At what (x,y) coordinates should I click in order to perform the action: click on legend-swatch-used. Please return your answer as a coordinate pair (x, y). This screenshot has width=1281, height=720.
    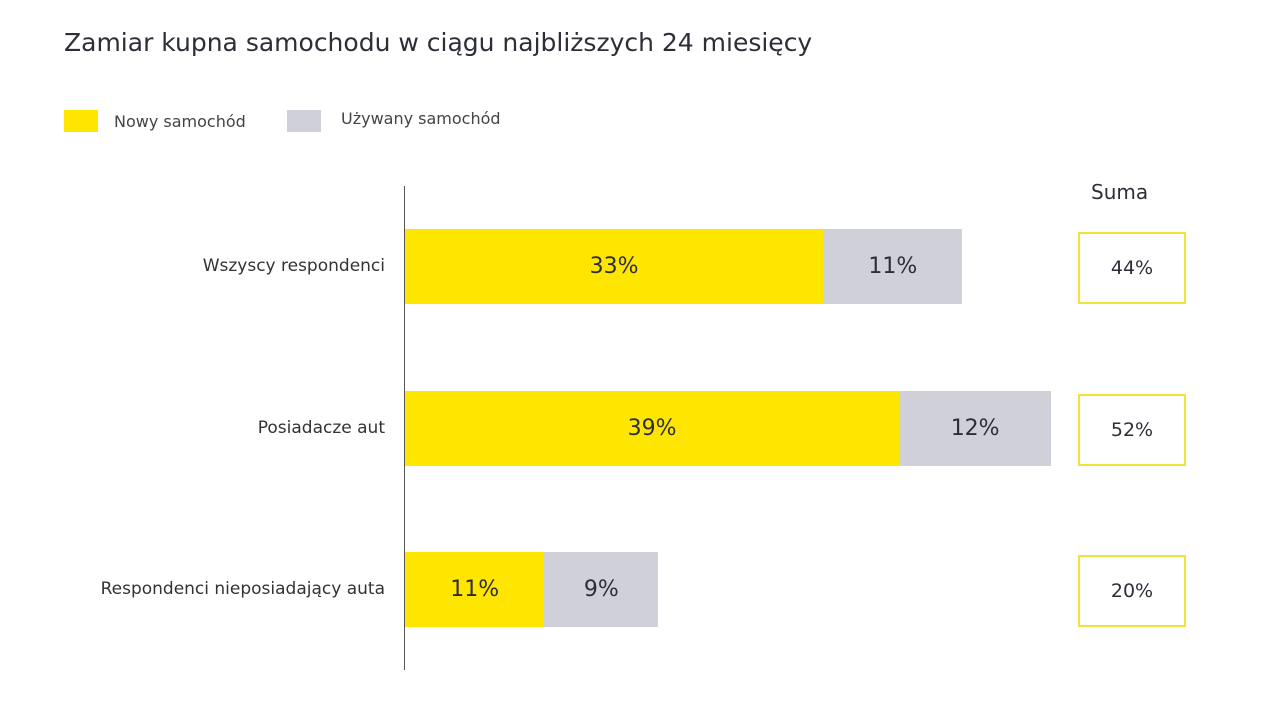
    Looking at the image, I should click on (304, 121).